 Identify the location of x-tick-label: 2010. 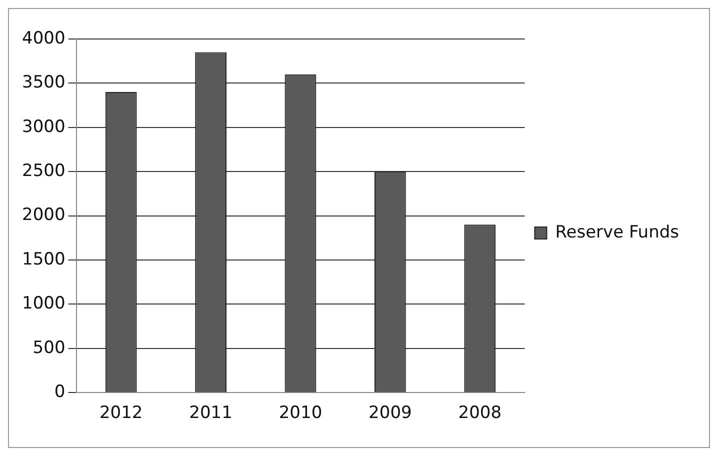
(300, 413).